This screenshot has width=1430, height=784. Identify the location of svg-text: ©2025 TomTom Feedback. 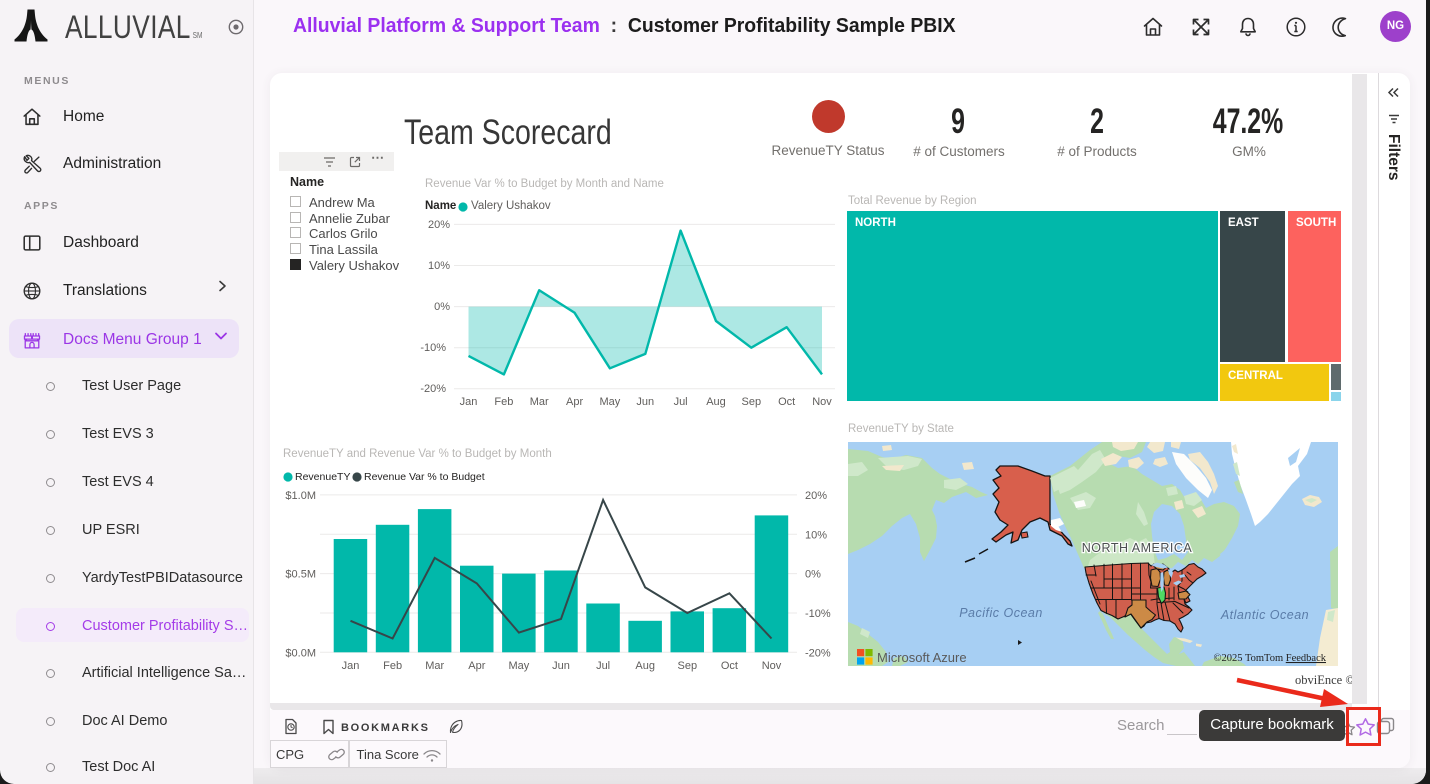
(1270, 658).